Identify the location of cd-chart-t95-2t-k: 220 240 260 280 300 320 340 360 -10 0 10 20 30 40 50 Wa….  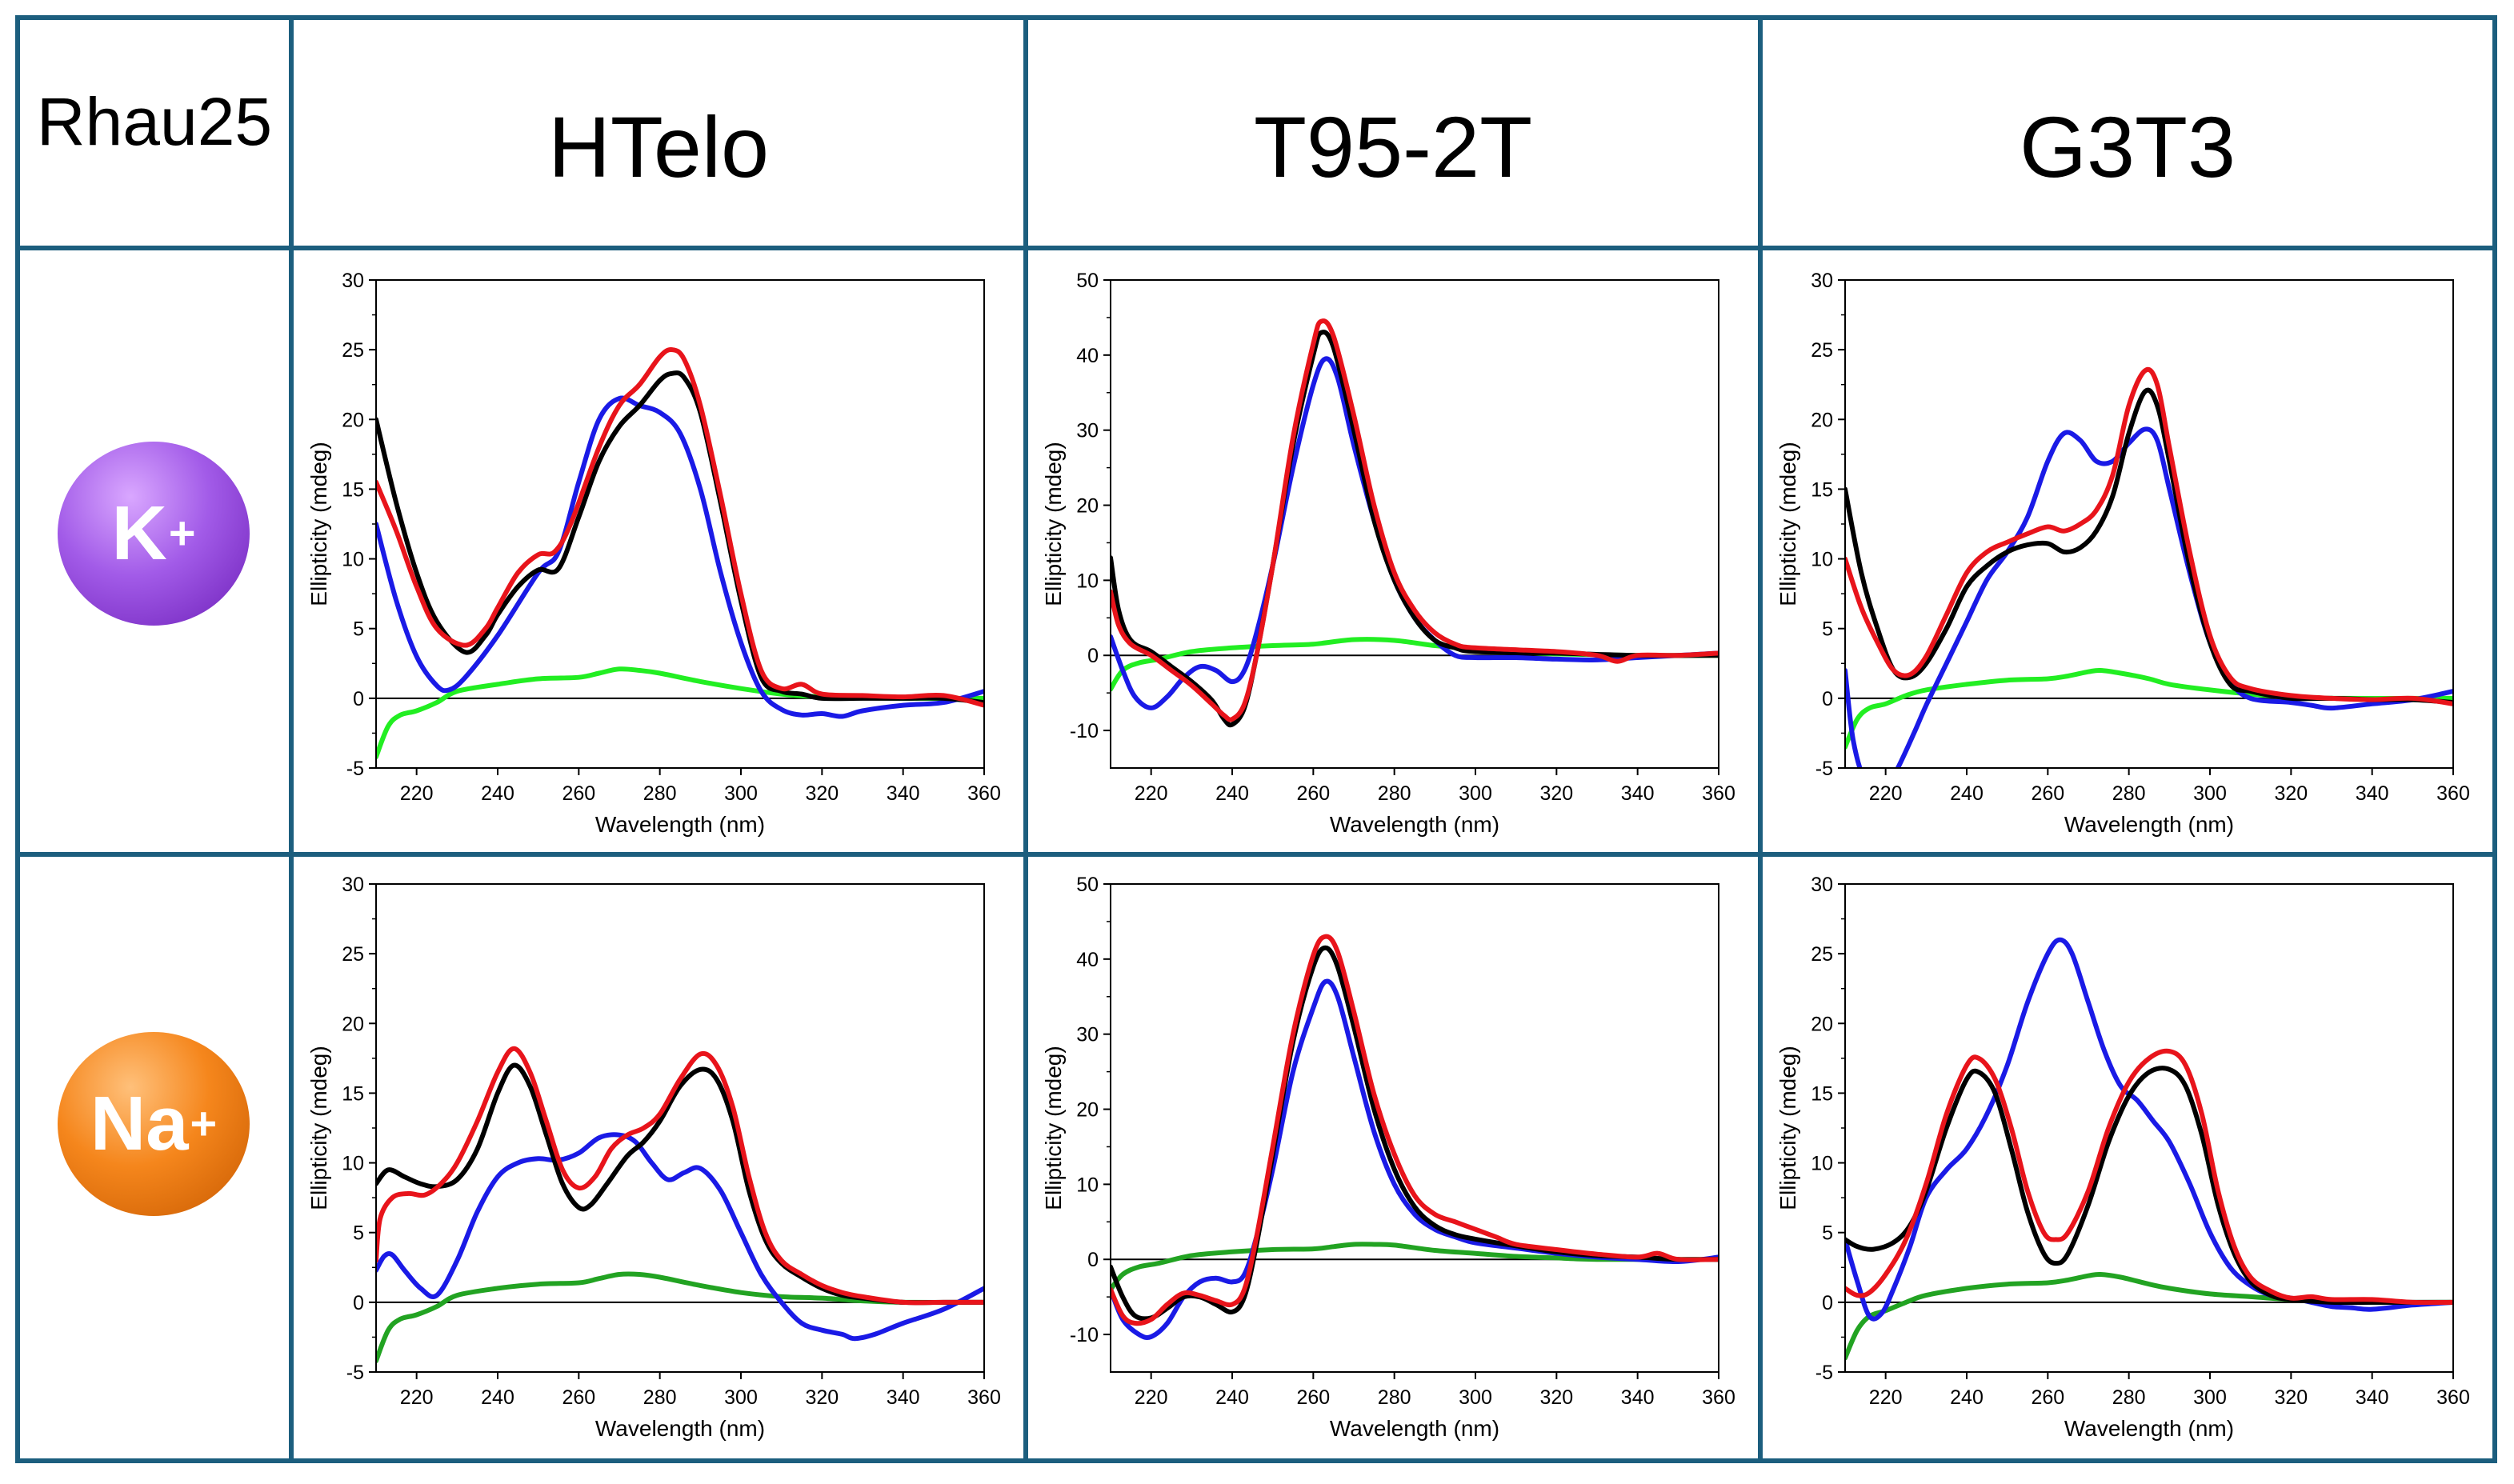
(1388, 553).